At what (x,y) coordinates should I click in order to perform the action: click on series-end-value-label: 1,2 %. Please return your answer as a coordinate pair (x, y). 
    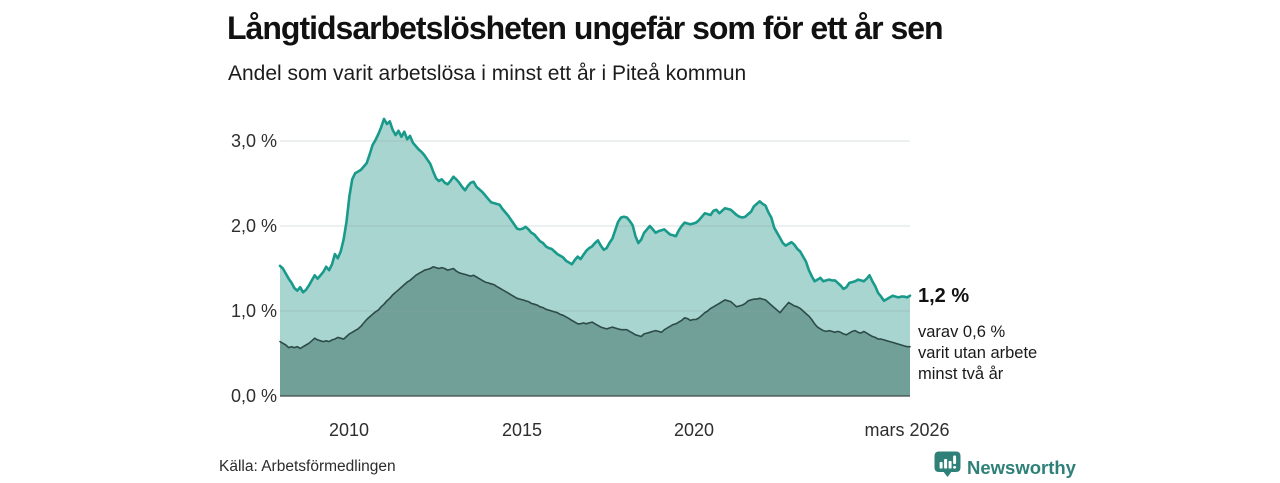
    Looking at the image, I should click on (944, 296).